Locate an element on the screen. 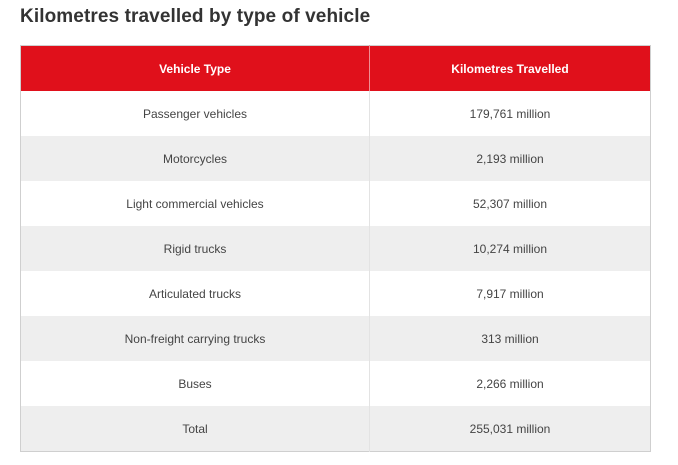 The width and height of the screenshot is (678, 465). vehicle-type-cell: Light commercial vehicles is located at coordinates (195, 203).